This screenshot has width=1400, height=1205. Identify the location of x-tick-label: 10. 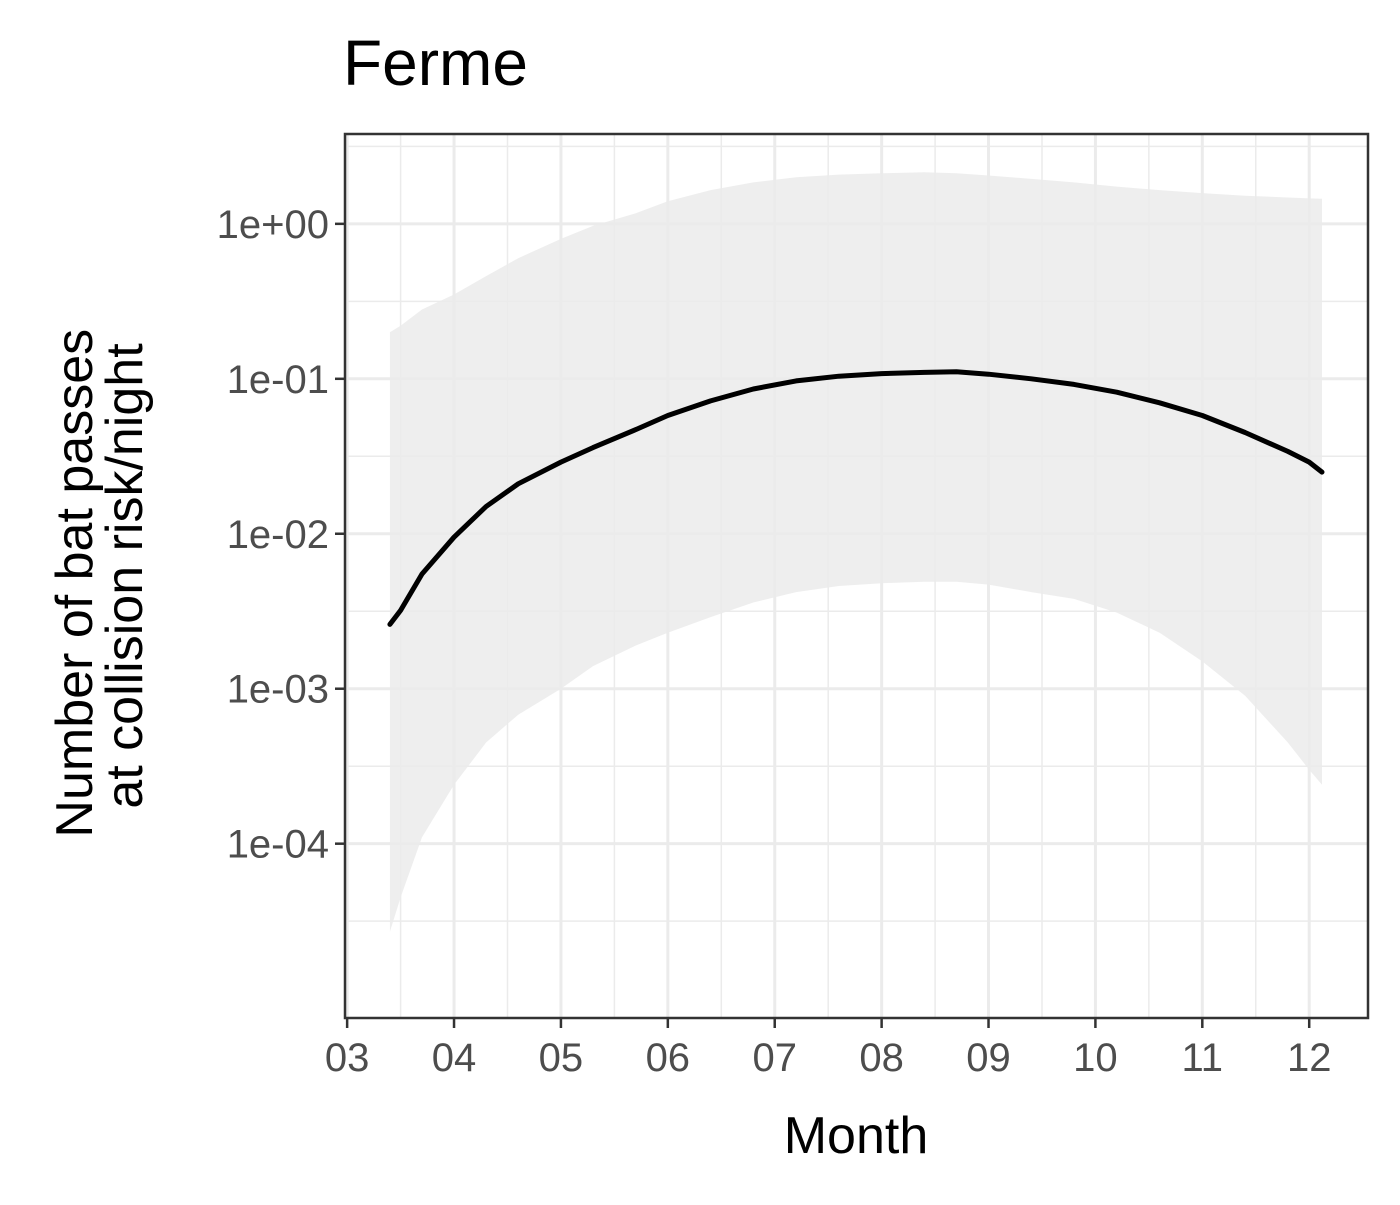
(1095, 1058).